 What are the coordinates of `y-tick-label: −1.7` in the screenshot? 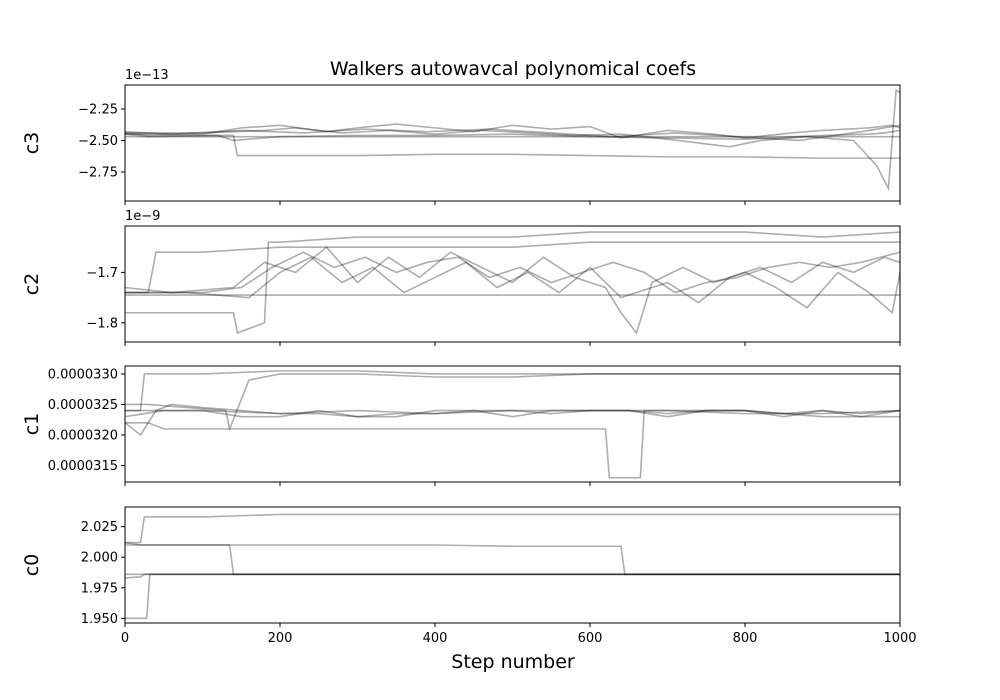 It's located at (102, 273).